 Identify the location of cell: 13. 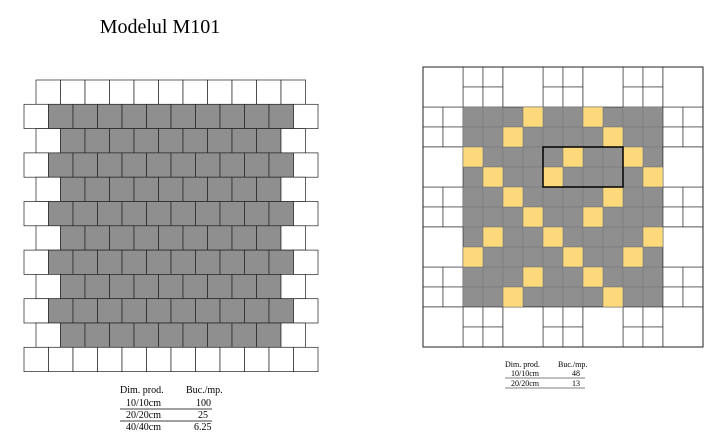
(576, 383).